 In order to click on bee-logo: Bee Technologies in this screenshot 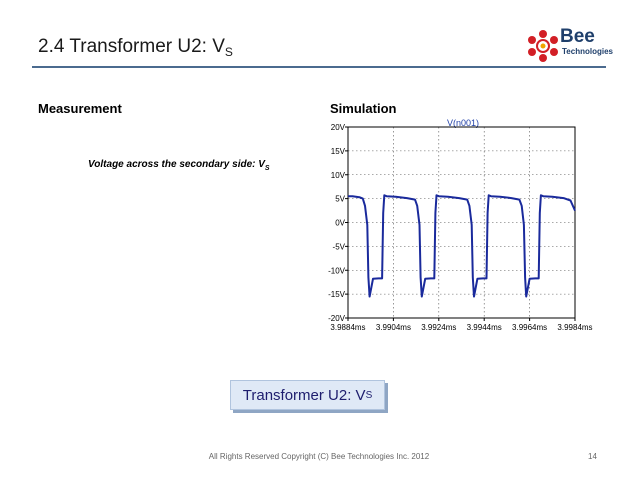, I will do `click(569, 45)`.